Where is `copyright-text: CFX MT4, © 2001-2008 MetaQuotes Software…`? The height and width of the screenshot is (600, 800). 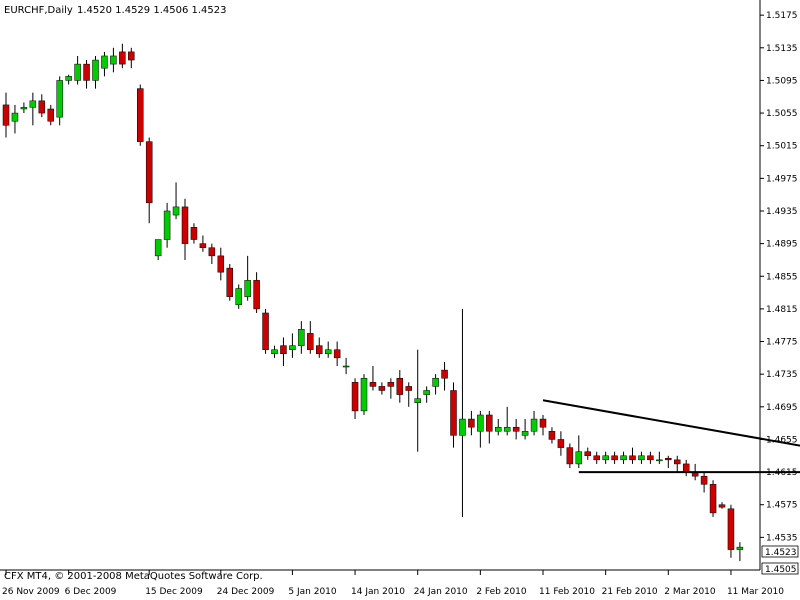 copyright-text: CFX MT4, © 2001-2008 MetaQuotes Software… is located at coordinates (133, 576).